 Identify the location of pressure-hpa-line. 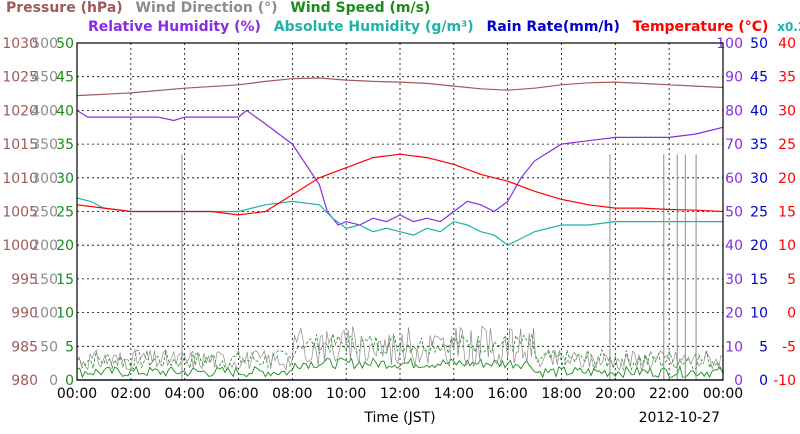
(400, 87).